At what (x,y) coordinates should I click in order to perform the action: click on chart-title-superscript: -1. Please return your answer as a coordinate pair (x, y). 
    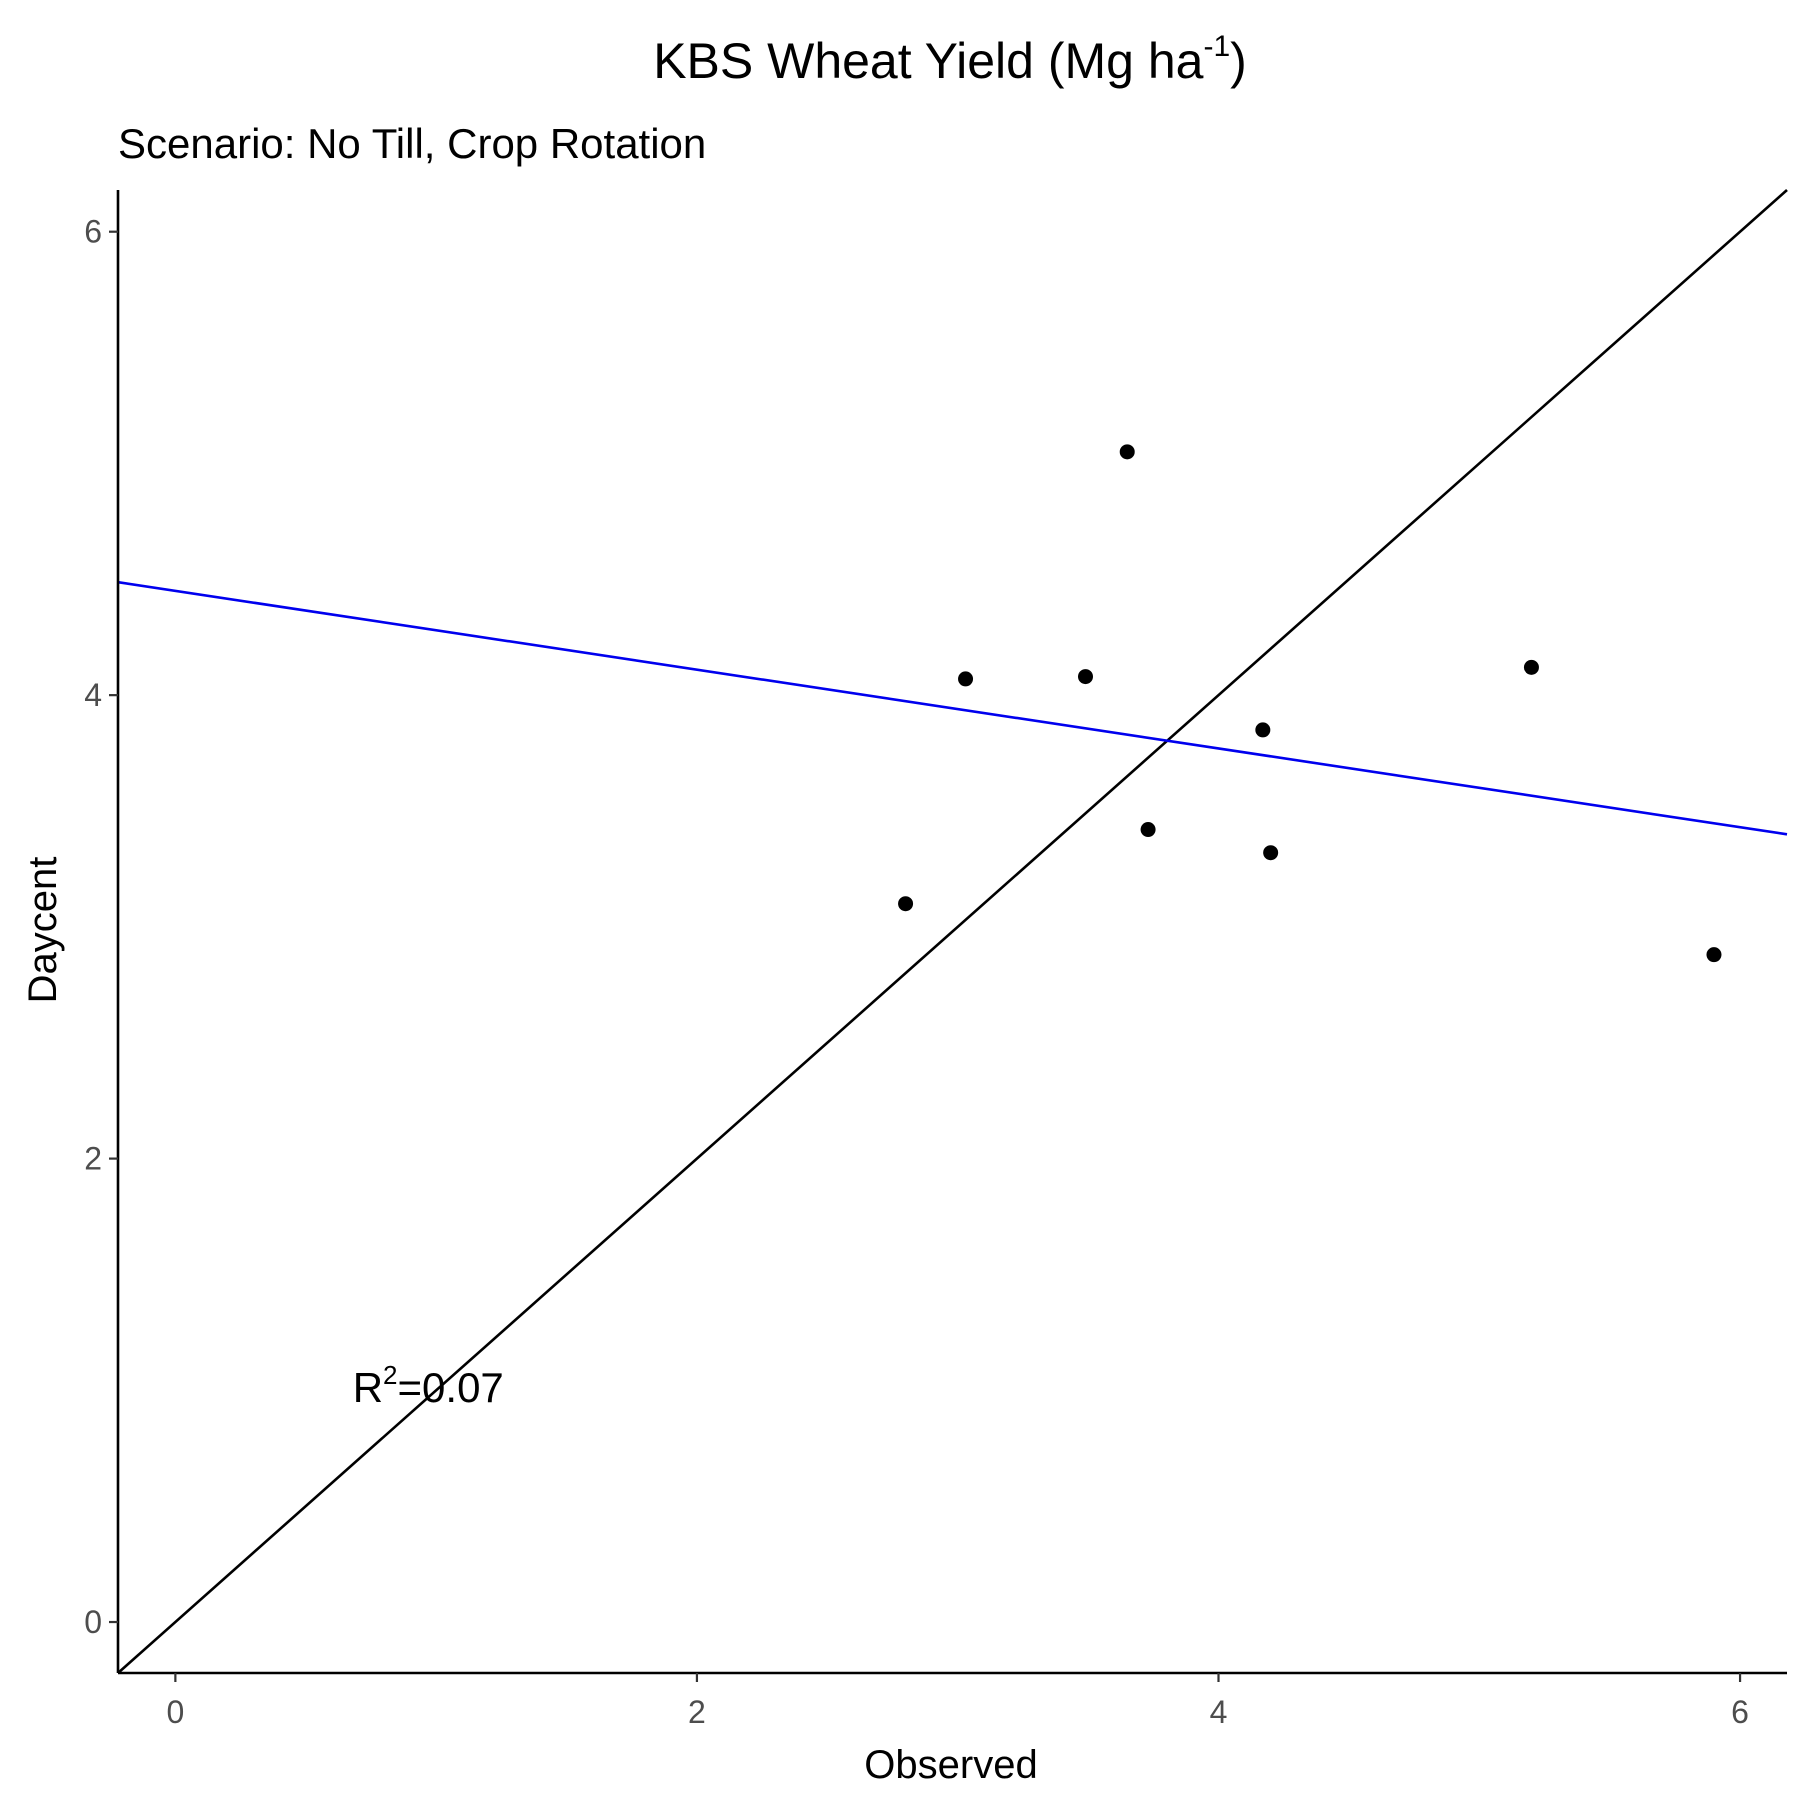
    Looking at the image, I should click on (1216, 46).